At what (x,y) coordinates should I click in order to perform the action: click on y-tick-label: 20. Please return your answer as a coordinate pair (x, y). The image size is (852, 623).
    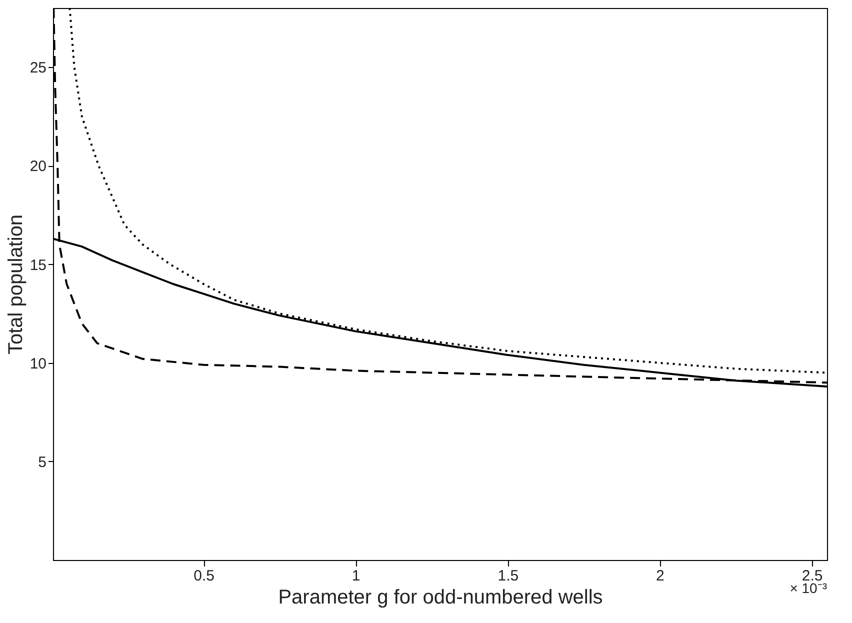
    Looking at the image, I should click on (38, 167).